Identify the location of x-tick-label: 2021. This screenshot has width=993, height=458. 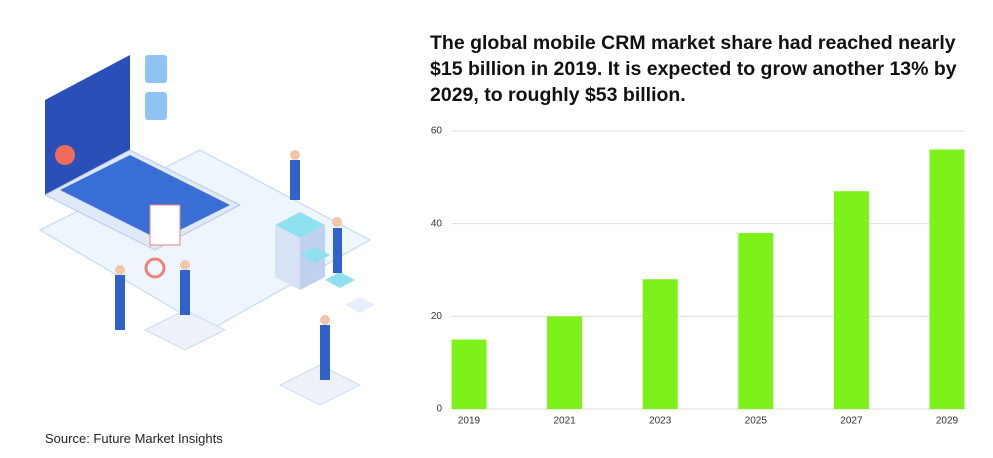
(564, 421).